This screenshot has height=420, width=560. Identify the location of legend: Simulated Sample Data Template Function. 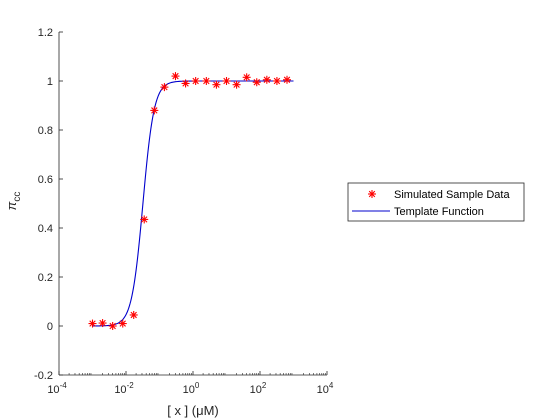
(436, 202).